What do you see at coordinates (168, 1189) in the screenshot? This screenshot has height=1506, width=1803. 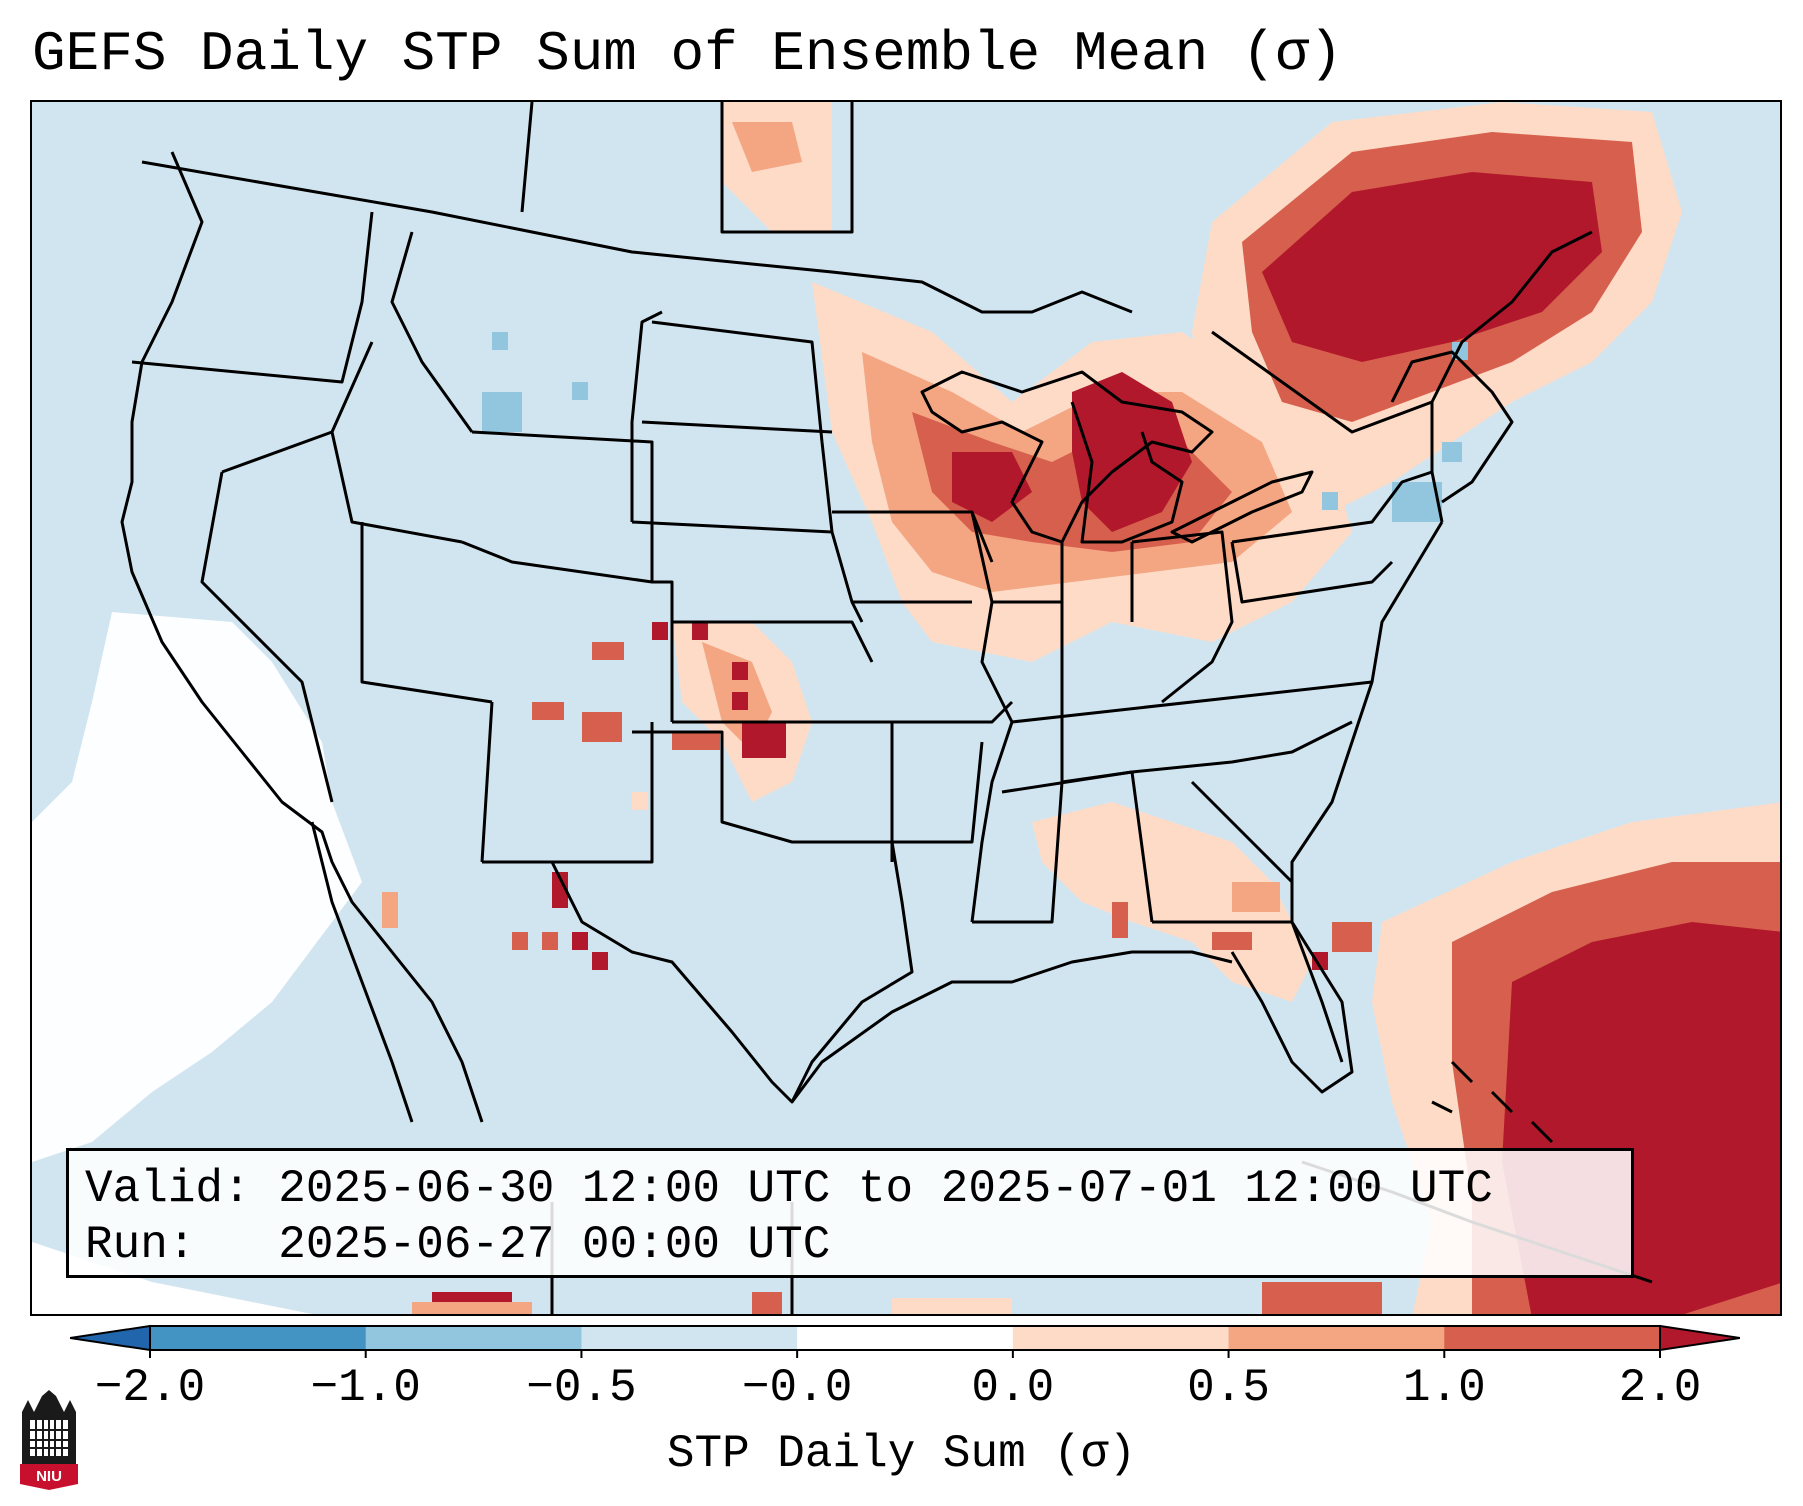 I see `valid-label: Valid:` at bounding box center [168, 1189].